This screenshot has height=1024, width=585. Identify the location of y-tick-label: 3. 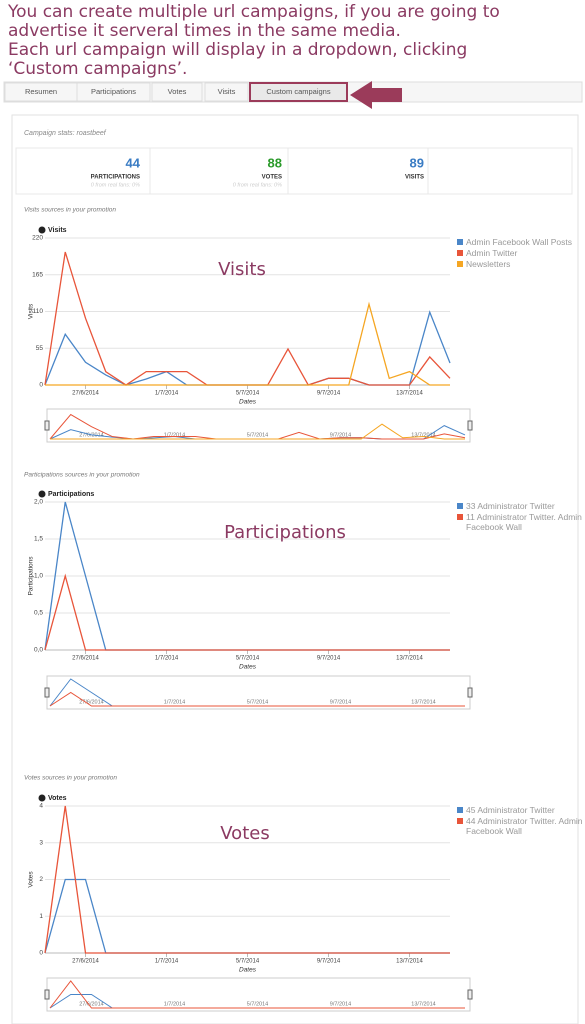
(41, 842).